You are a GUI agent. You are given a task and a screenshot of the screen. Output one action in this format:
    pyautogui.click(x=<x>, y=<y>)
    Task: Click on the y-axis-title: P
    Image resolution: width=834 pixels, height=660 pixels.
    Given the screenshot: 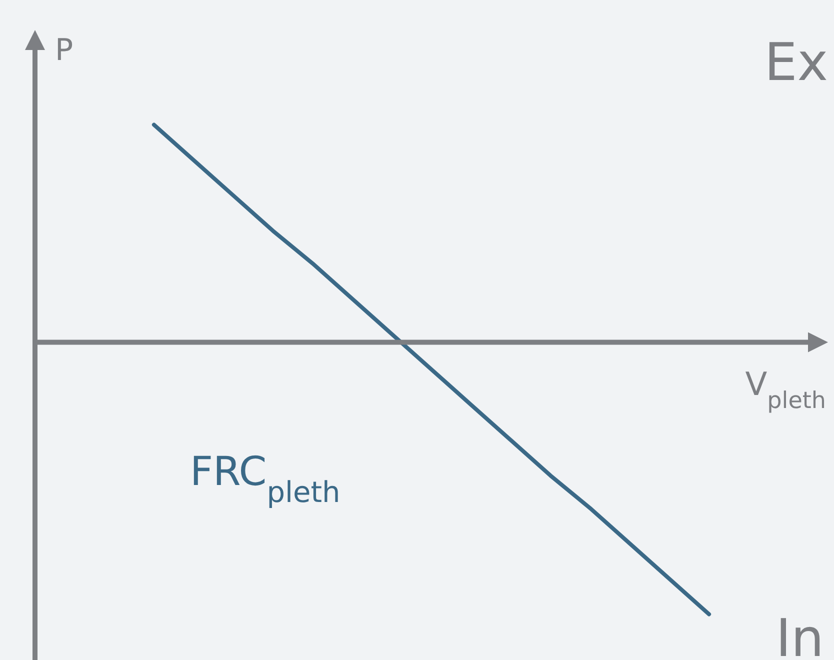 What is the action you would take?
    pyautogui.click(x=64, y=50)
    